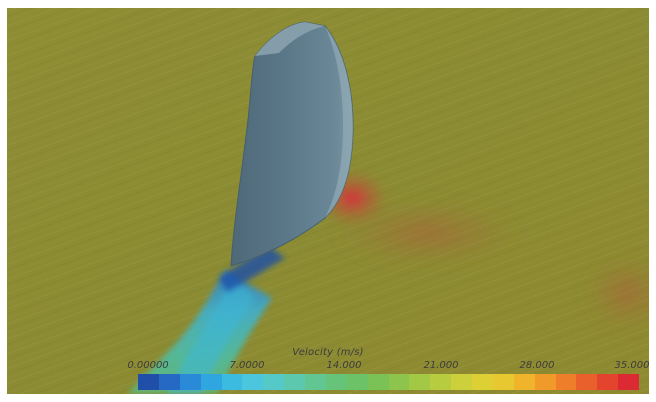 The height and width of the screenshot is (402, 656). What do you see at coordinates (148, 365) in the screenshot?
I see `colorbar-tick-label: 0.00000` at bounding box center [148, 365].